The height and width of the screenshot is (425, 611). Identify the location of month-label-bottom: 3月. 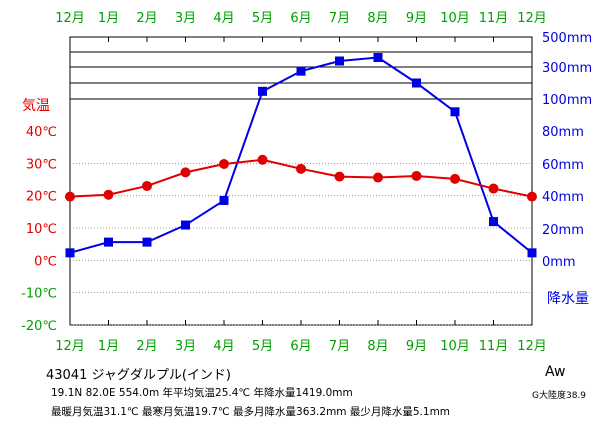
(185, 346).